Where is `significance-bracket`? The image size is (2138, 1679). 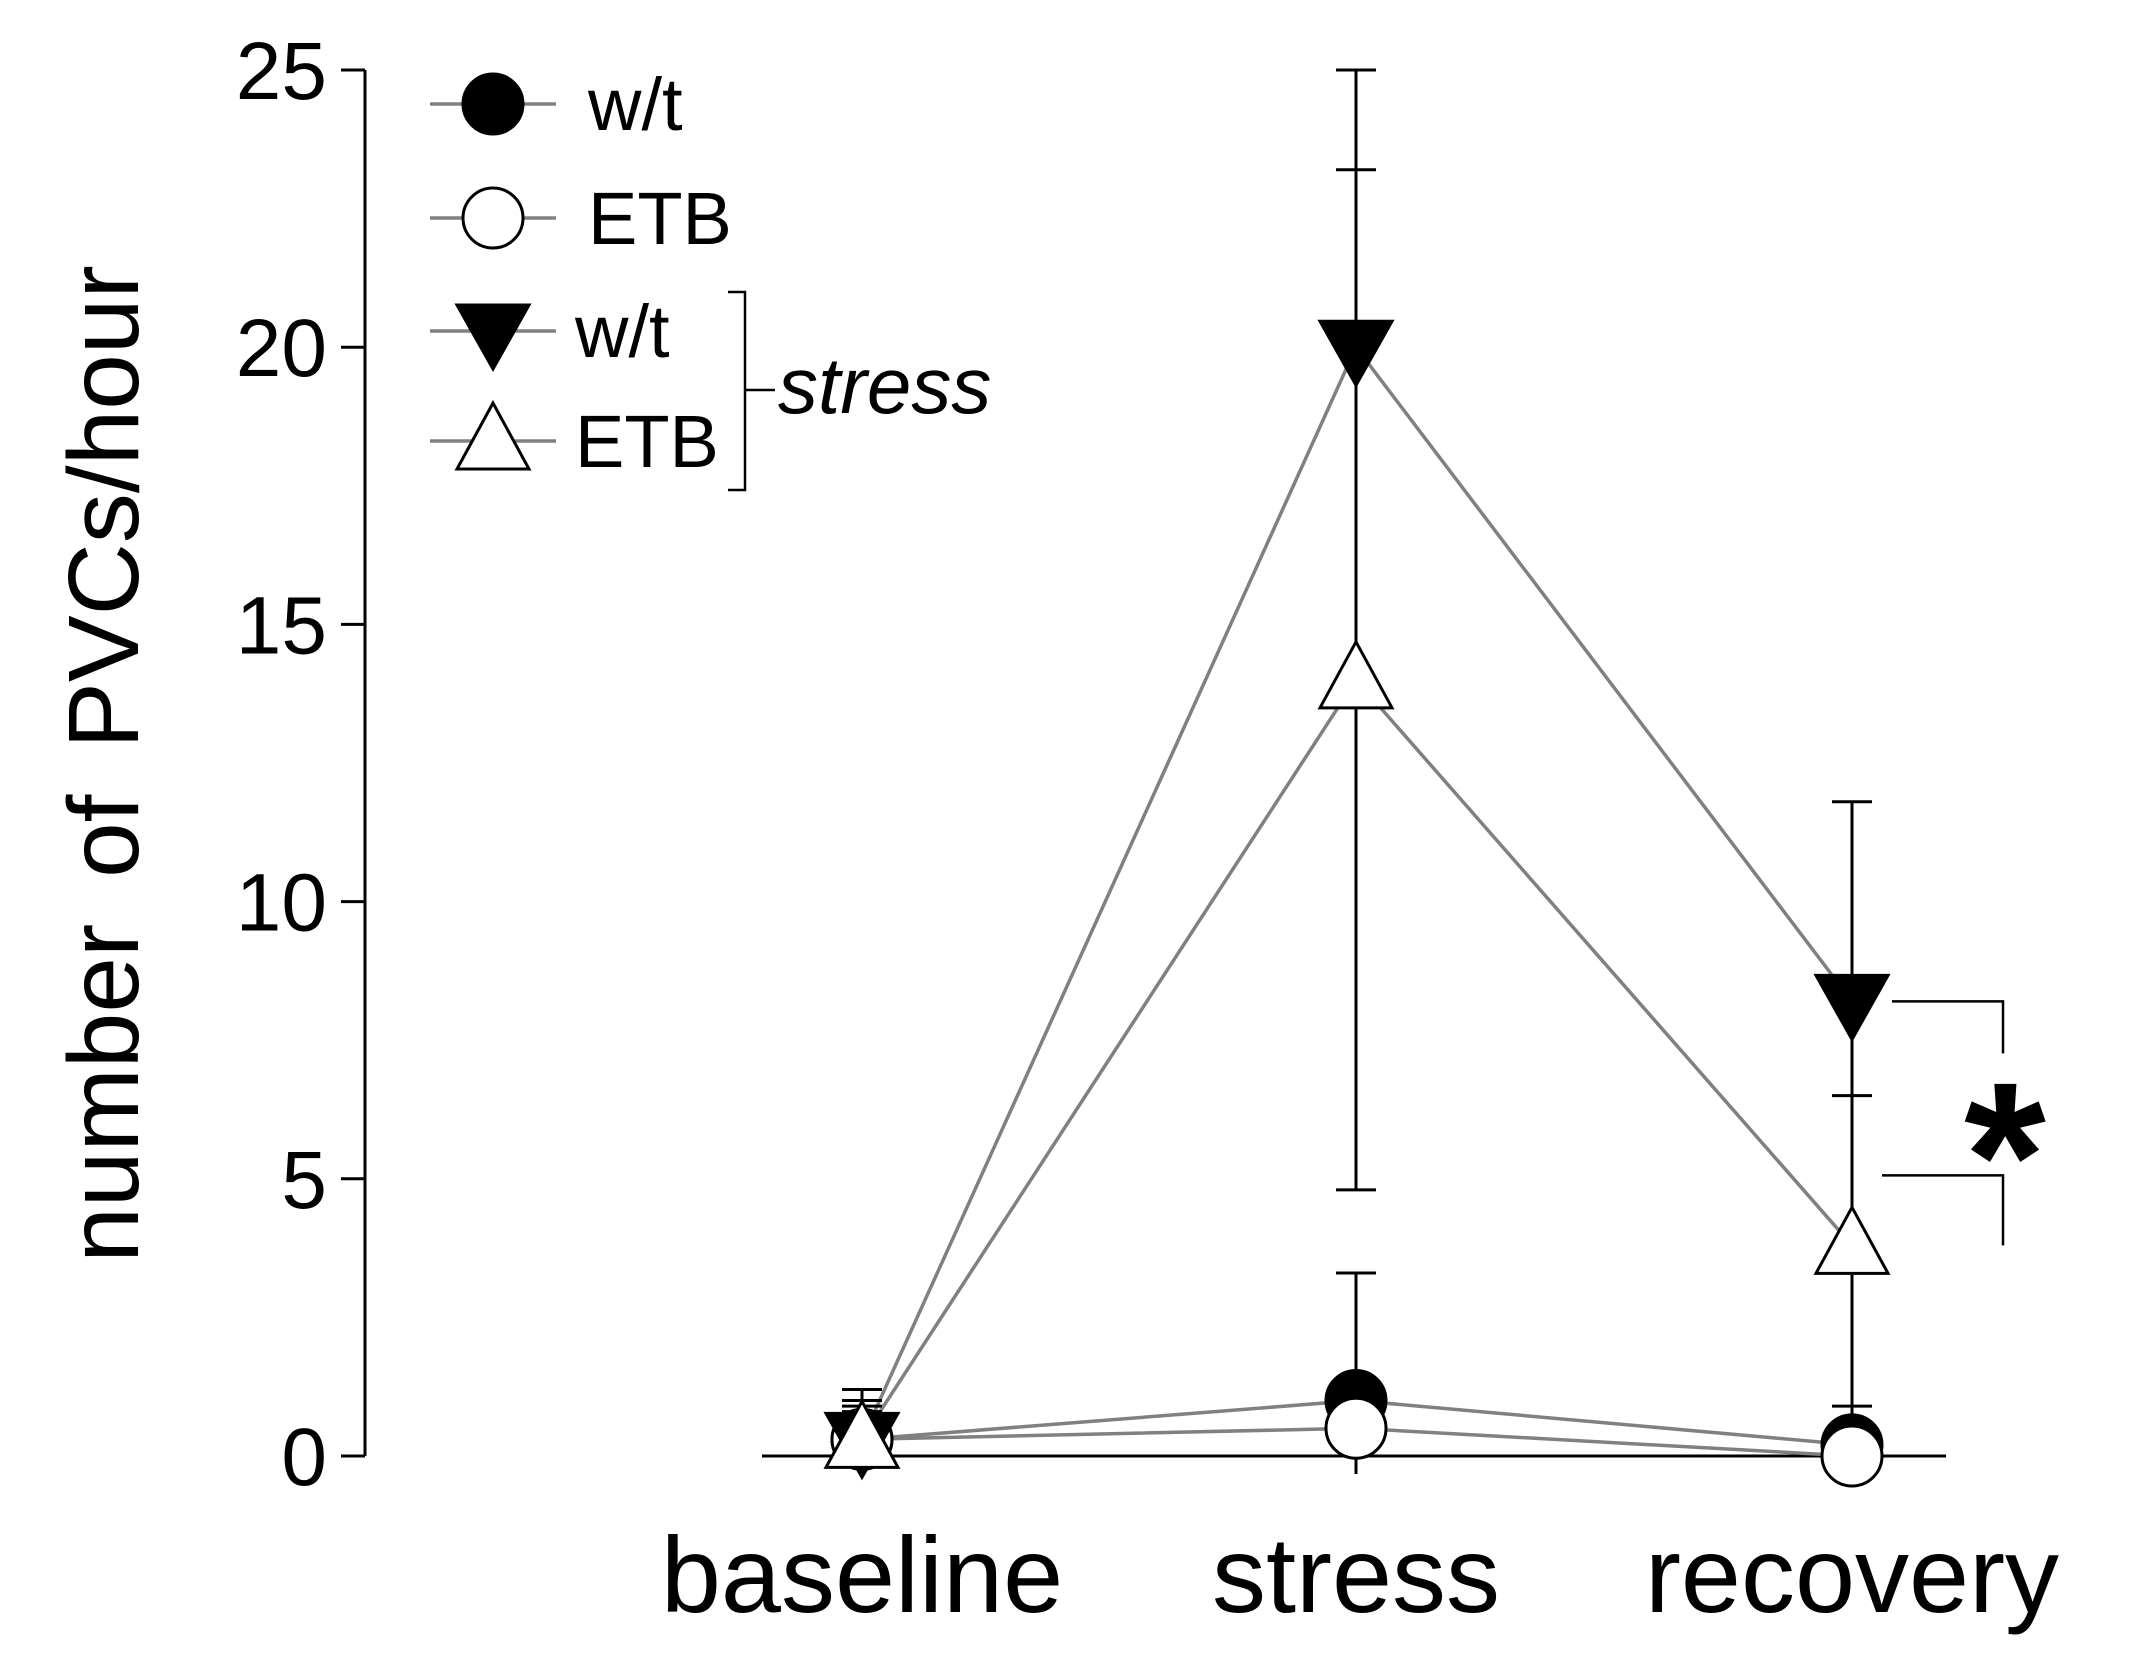 significance-bracket is located at coordinates (1943, 1123).